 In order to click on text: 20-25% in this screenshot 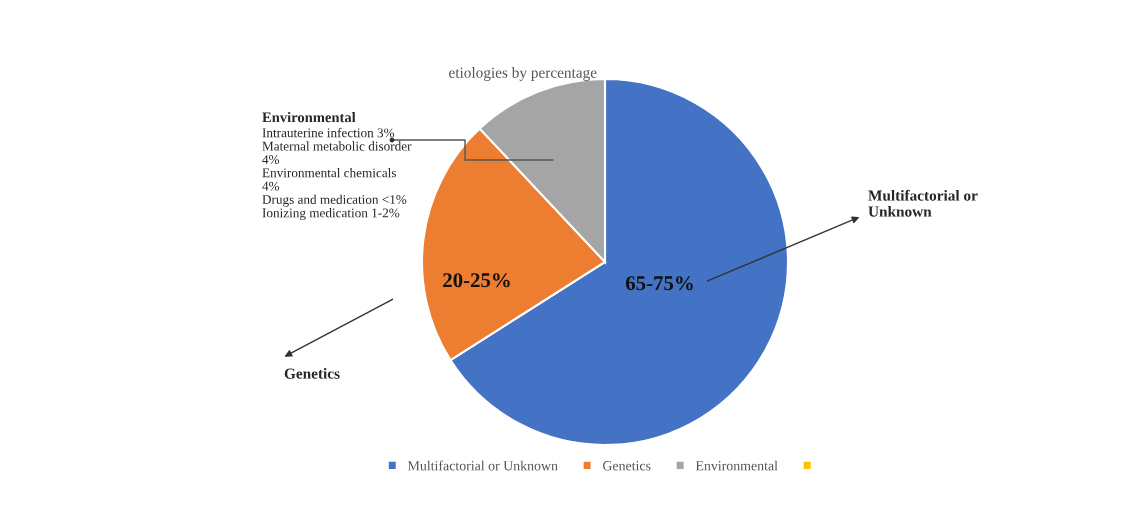, I will do `click(476, 280)`.